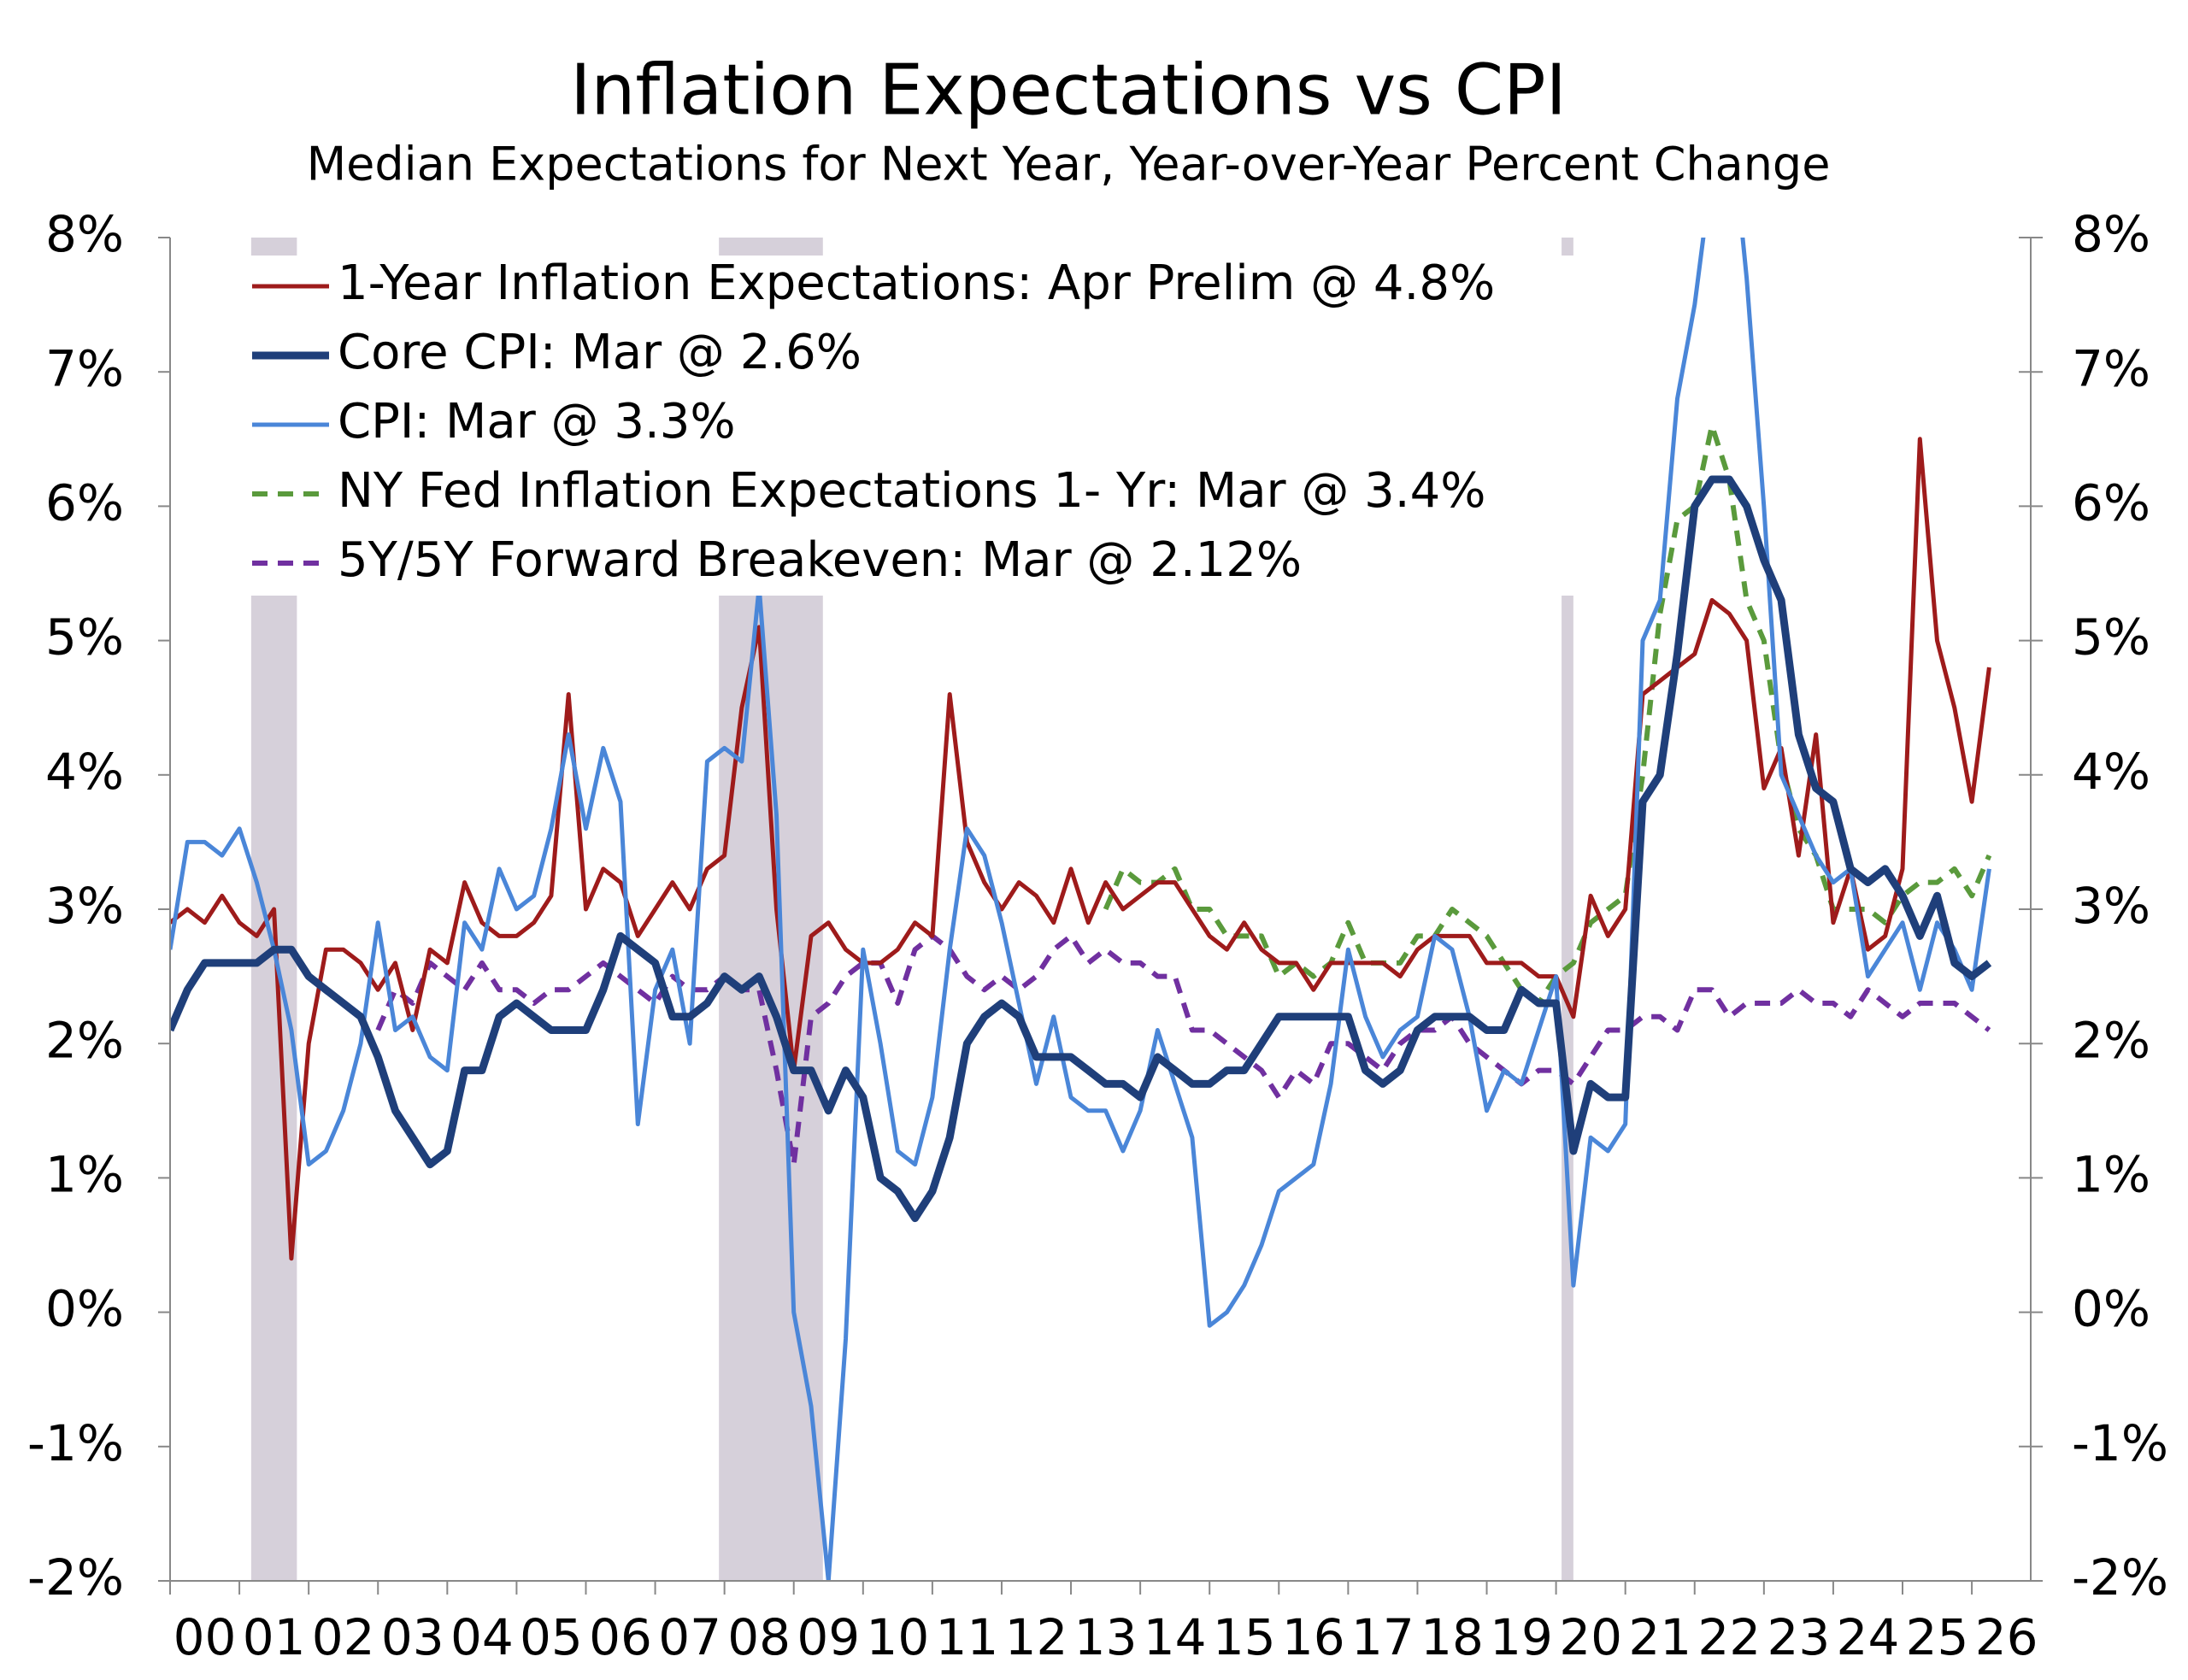 The width and height of the screenshot is (2188, 1680). What do you see at coordinates (482, 1637) in the screenshot?
I see `x-tick-label: 04` at bounding box center [482, 1637].